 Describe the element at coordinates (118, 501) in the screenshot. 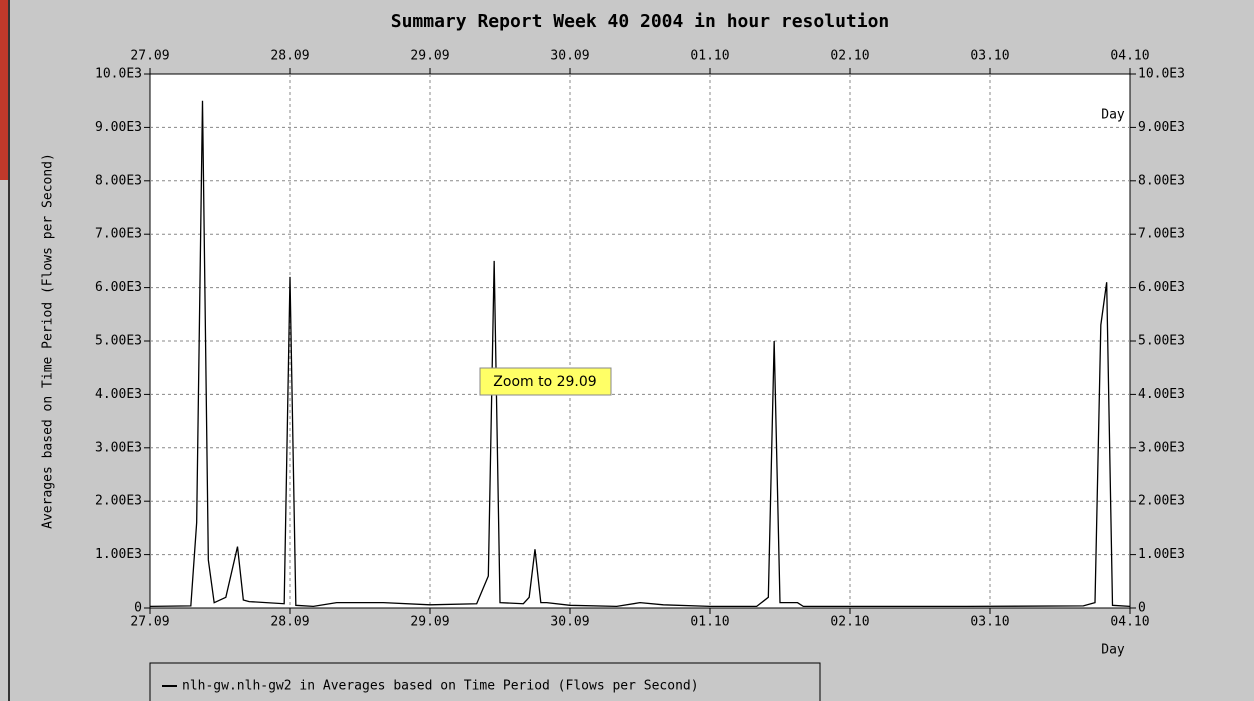

I see `y-tick-label: 2.00E3` at that location.